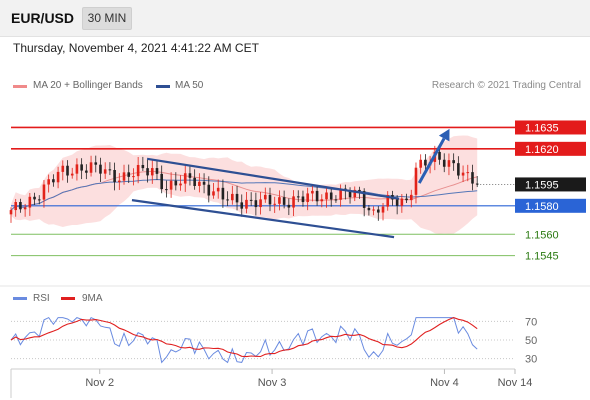 Image resolution: width=590 pixels, height=400 pixels. I want to click on x-tick-label: Nov 14, so click(515, 383).